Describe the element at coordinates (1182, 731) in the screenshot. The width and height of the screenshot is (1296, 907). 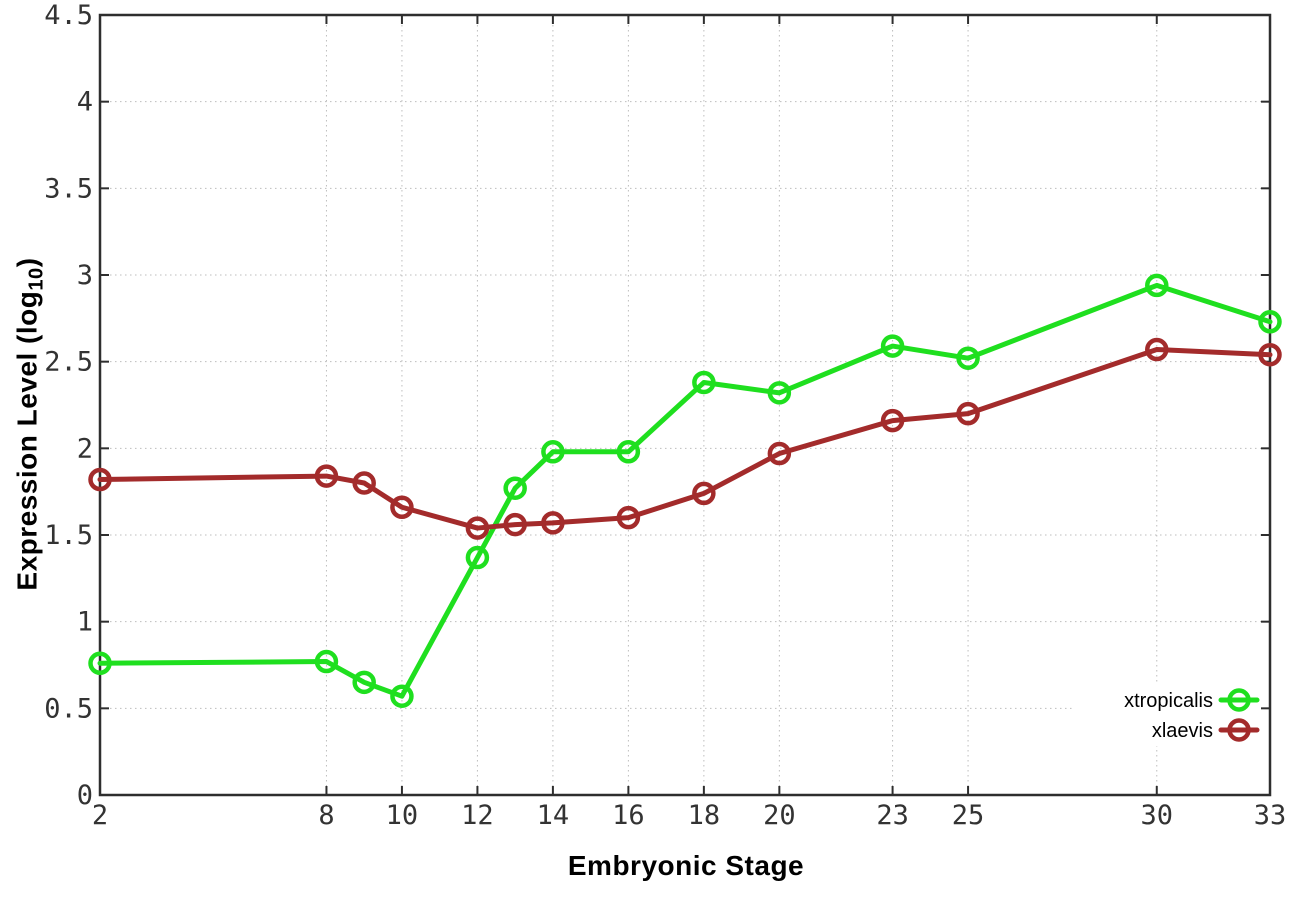
I see `legend-label-xlaevis: xlaevis` at that location.